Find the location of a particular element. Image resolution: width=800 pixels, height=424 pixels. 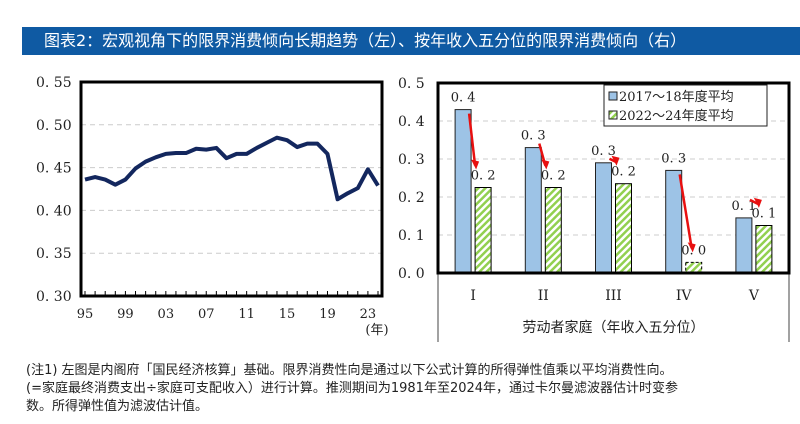

x-tick-label: 11 is located at coordinates (246, 314).